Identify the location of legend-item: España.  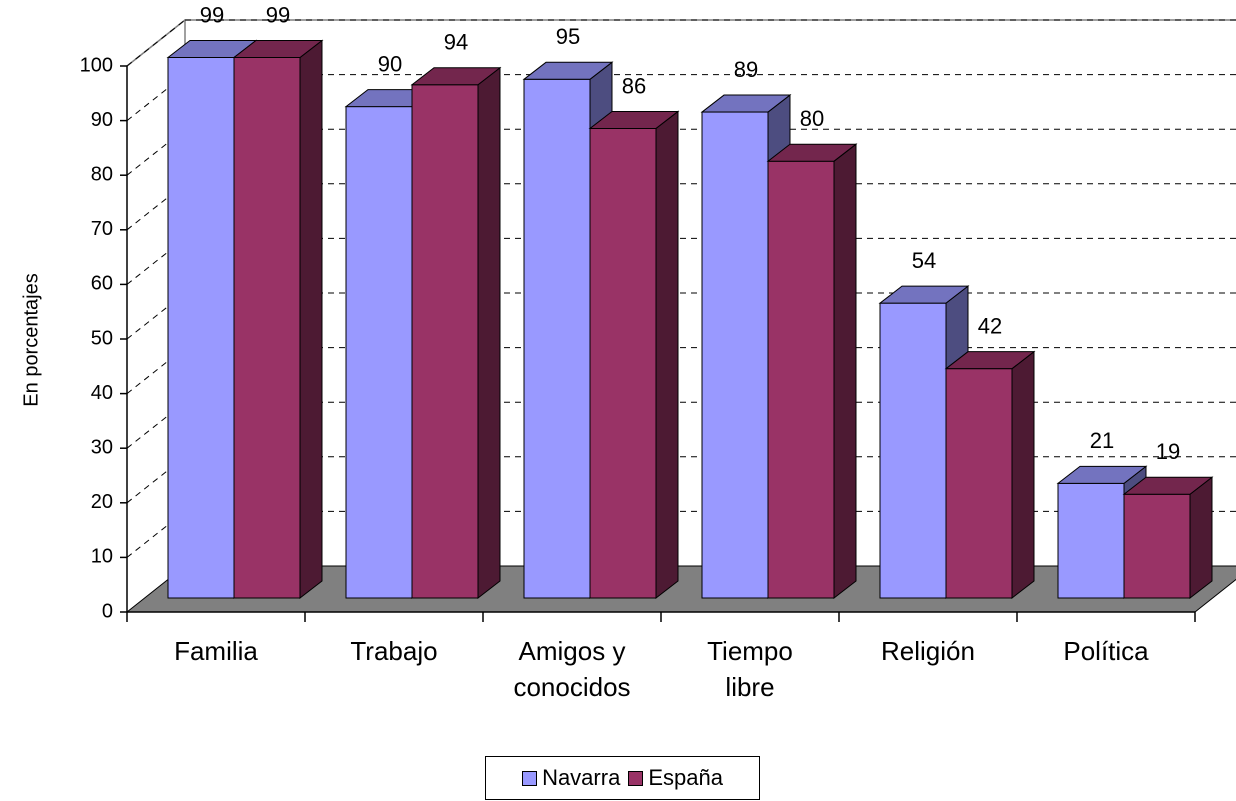
(675, 778).